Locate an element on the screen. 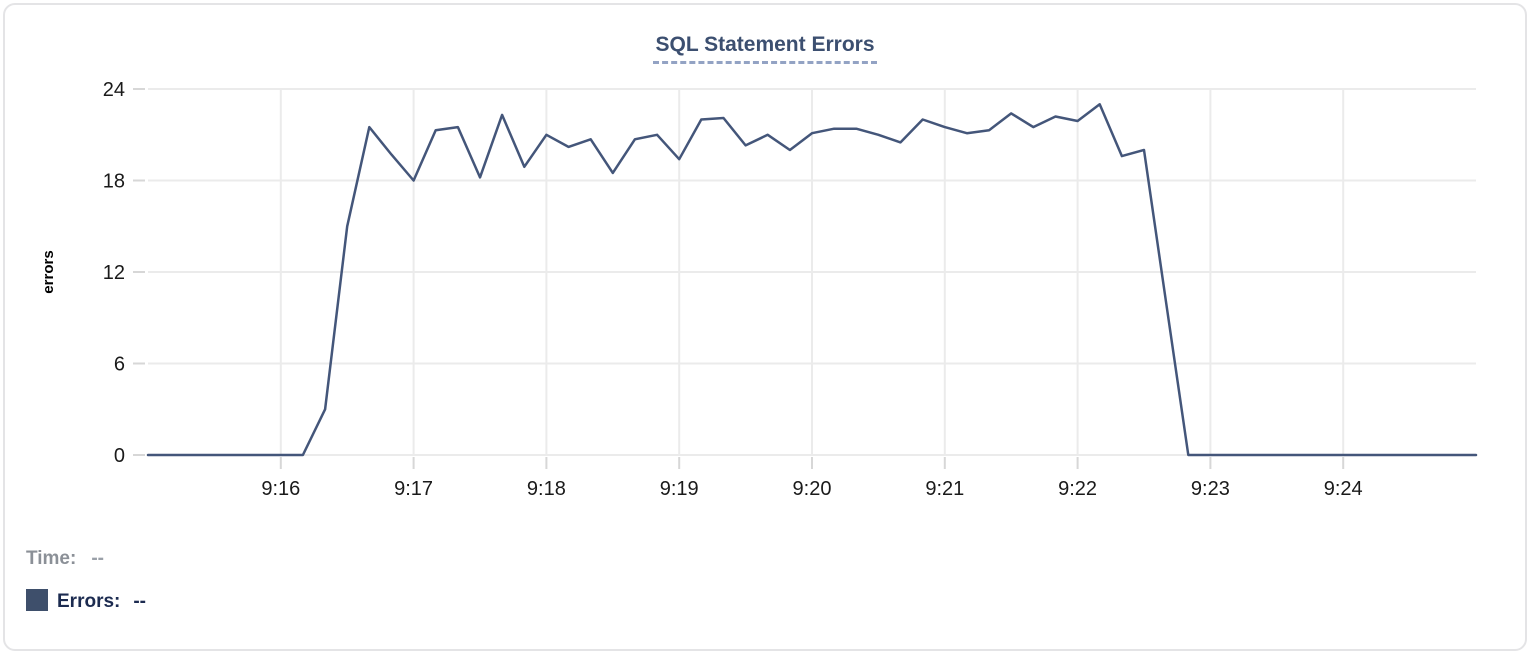 Image resolution: width=1528 pixels, height=654 pixels. svg-text: 9:22 is located at coordinates (1077, 489).